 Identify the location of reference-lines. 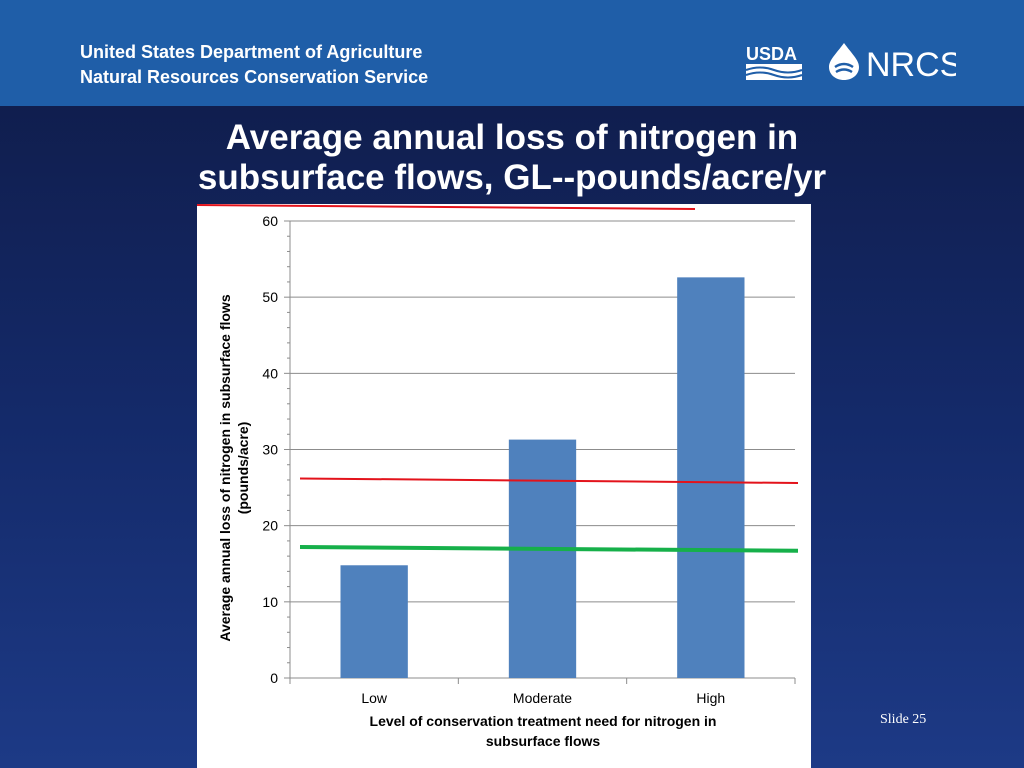
(549, 515).